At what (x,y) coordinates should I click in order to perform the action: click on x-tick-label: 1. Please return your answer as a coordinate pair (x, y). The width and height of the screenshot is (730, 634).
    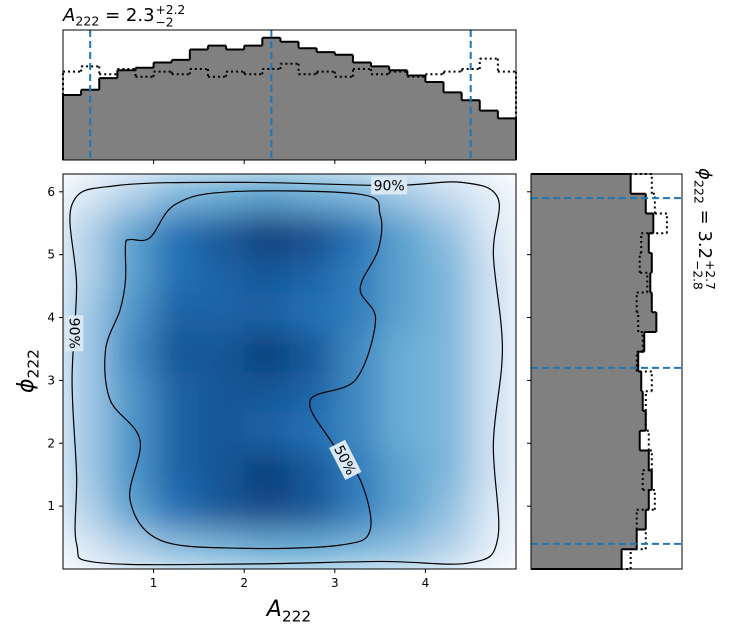
    Looking at the image, I should click on (154, 583).